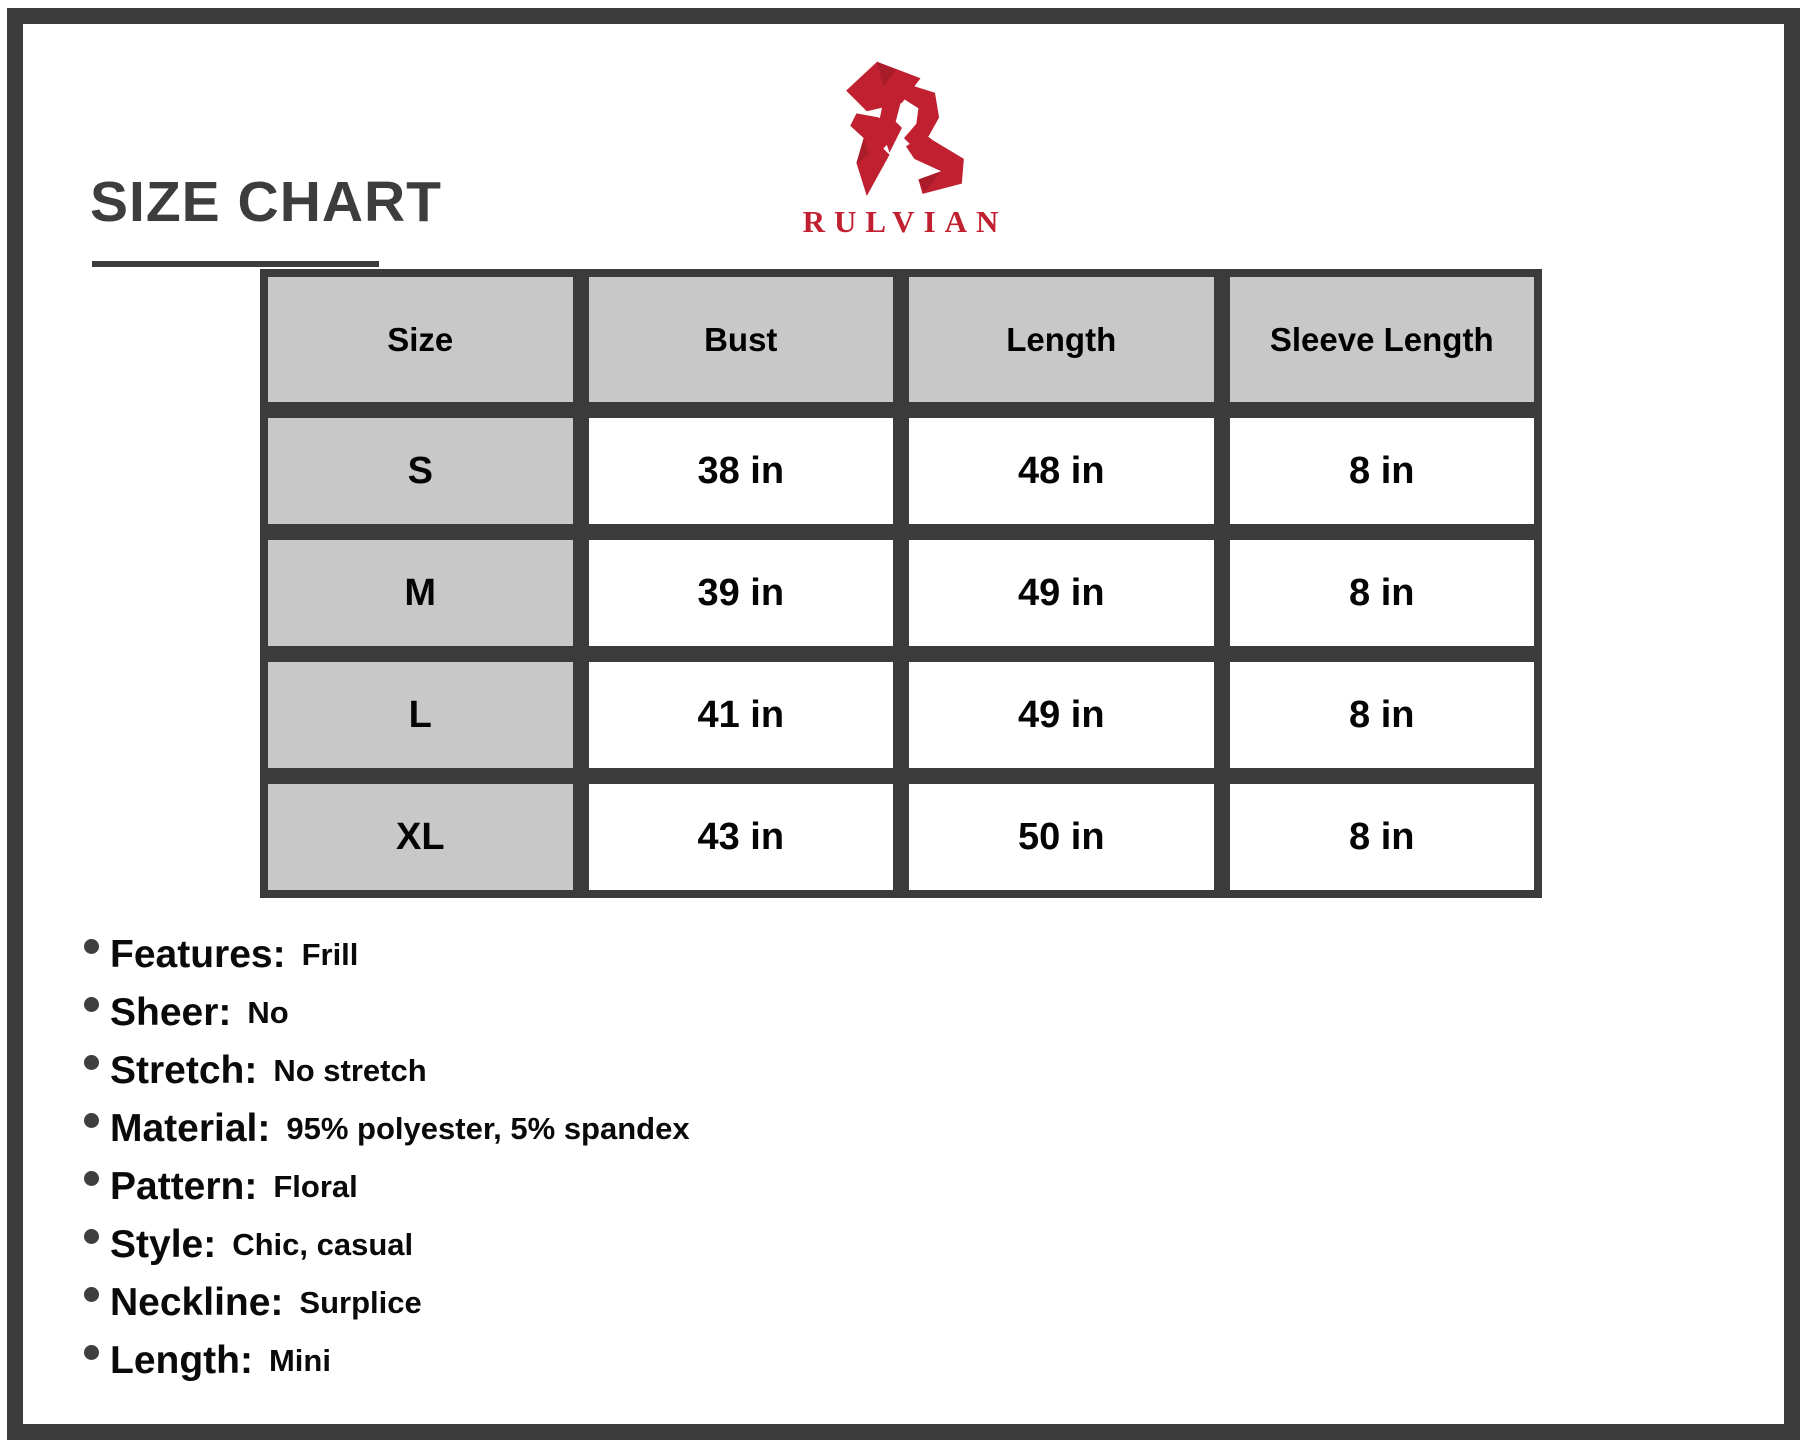  What do you see at coordinates (740, 339) in the screenshot?
I see `header-cell: Bust` at bounding box center [740, 339].